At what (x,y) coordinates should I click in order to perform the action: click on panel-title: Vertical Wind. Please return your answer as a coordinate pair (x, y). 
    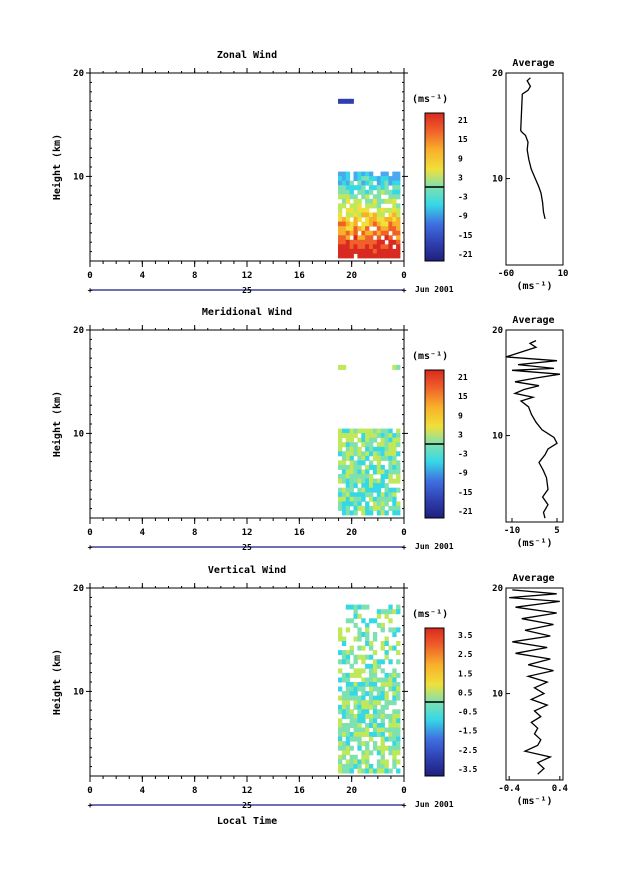
    Looking at the image, I should click on (247, 570).